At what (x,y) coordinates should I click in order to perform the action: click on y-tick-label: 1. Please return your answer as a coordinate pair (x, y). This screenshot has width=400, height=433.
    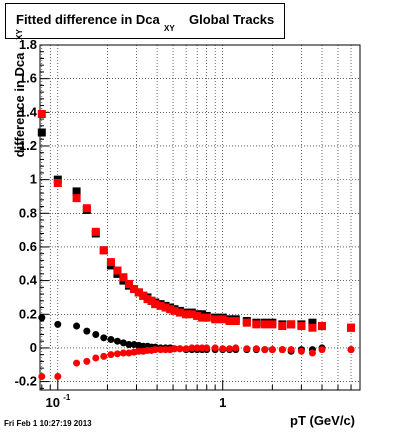
    Looking at the image, I should click on (33, 179).